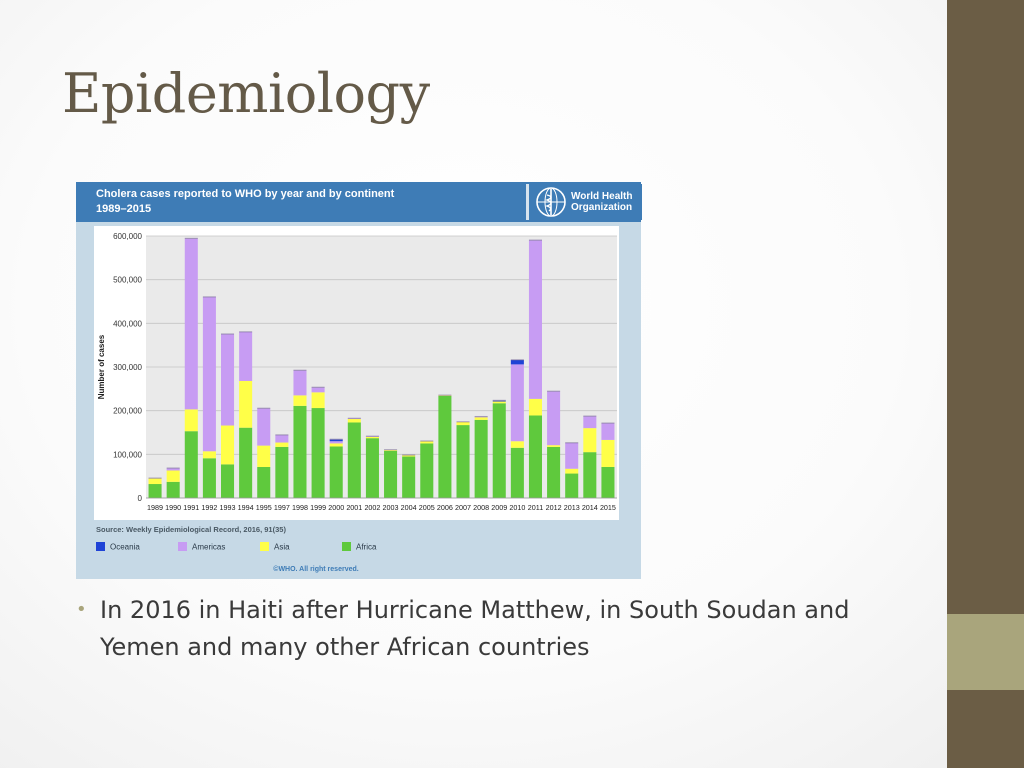 Image resolution: width=1024 pixels, height=768 pixels. What do you see at coordinates (463, 507) in the screenshot?
I see `x-tick-label: 2007` at bounding box center [463, 507].